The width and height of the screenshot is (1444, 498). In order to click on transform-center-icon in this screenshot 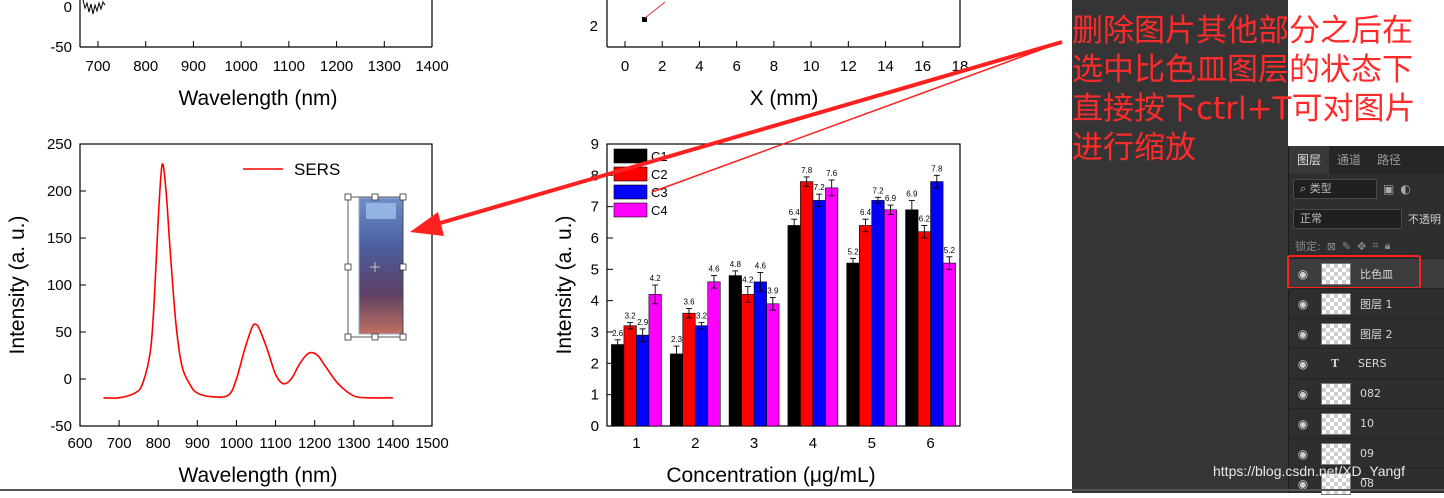, I will do `click(375, 267)`.